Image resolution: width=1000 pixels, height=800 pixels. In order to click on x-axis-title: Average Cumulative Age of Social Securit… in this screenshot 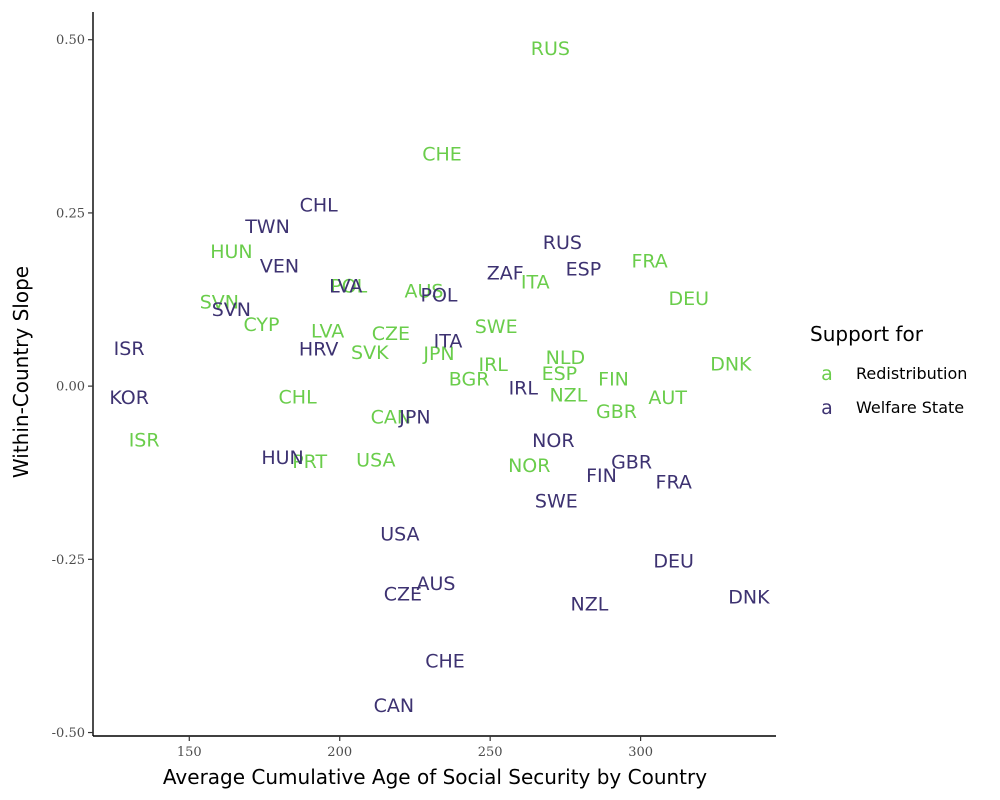, I will do `click(435, 777)`.